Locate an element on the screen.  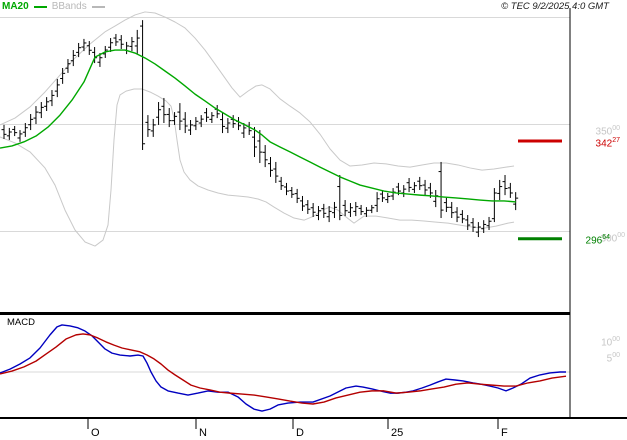
macd-signal-line is located at coordinates (283, 369).